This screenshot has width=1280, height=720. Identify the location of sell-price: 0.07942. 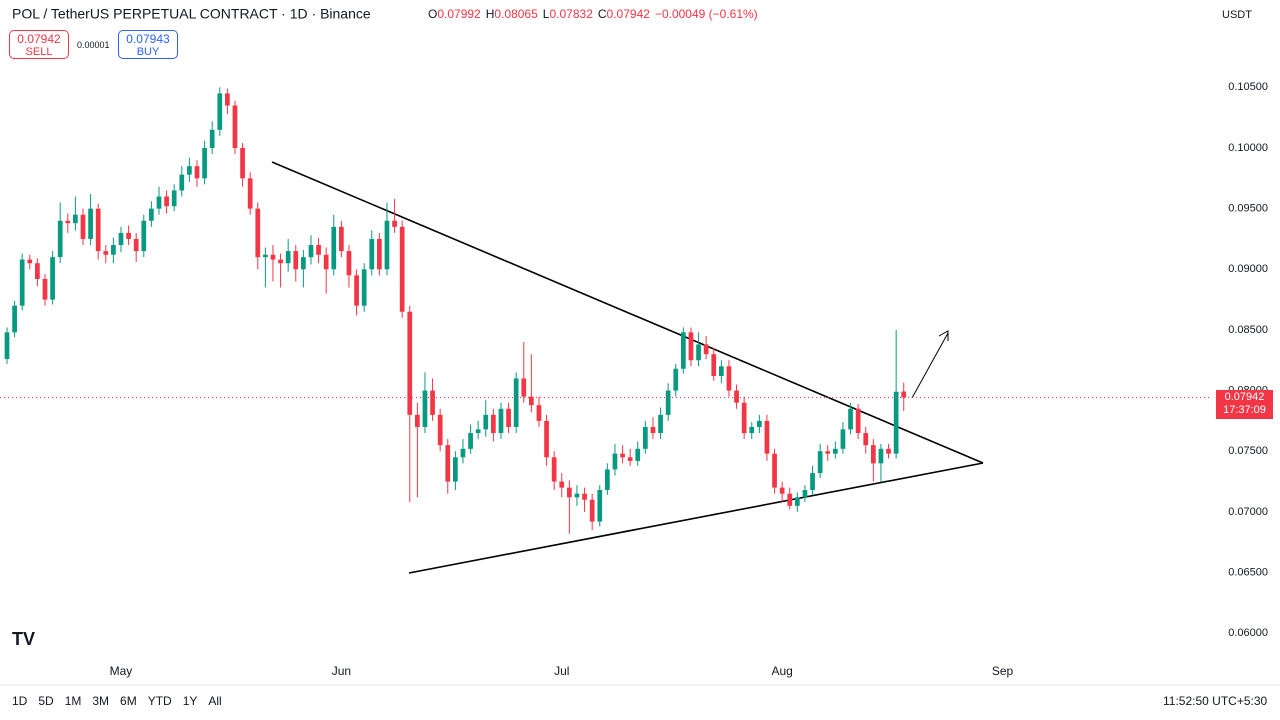
(39, 39).